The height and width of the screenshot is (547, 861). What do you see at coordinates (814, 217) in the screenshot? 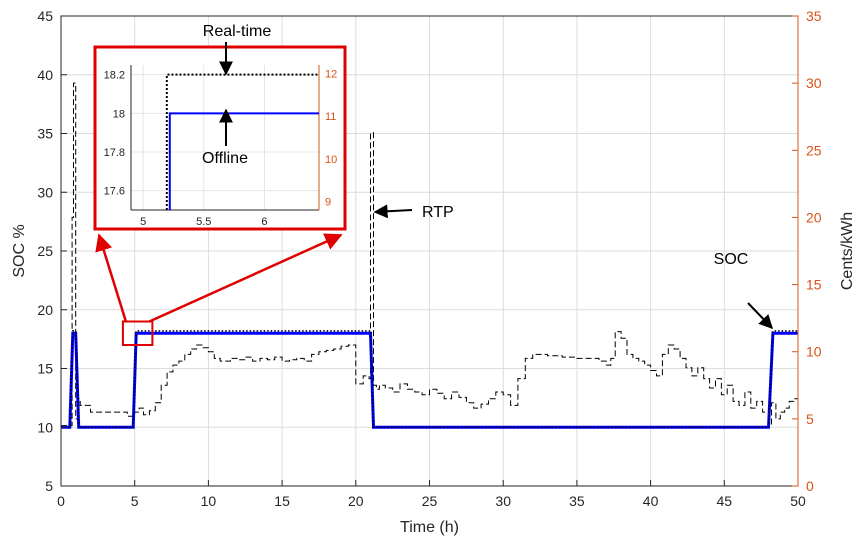
I see `y2-tick-label: 20` at bounding box center [814, 217].